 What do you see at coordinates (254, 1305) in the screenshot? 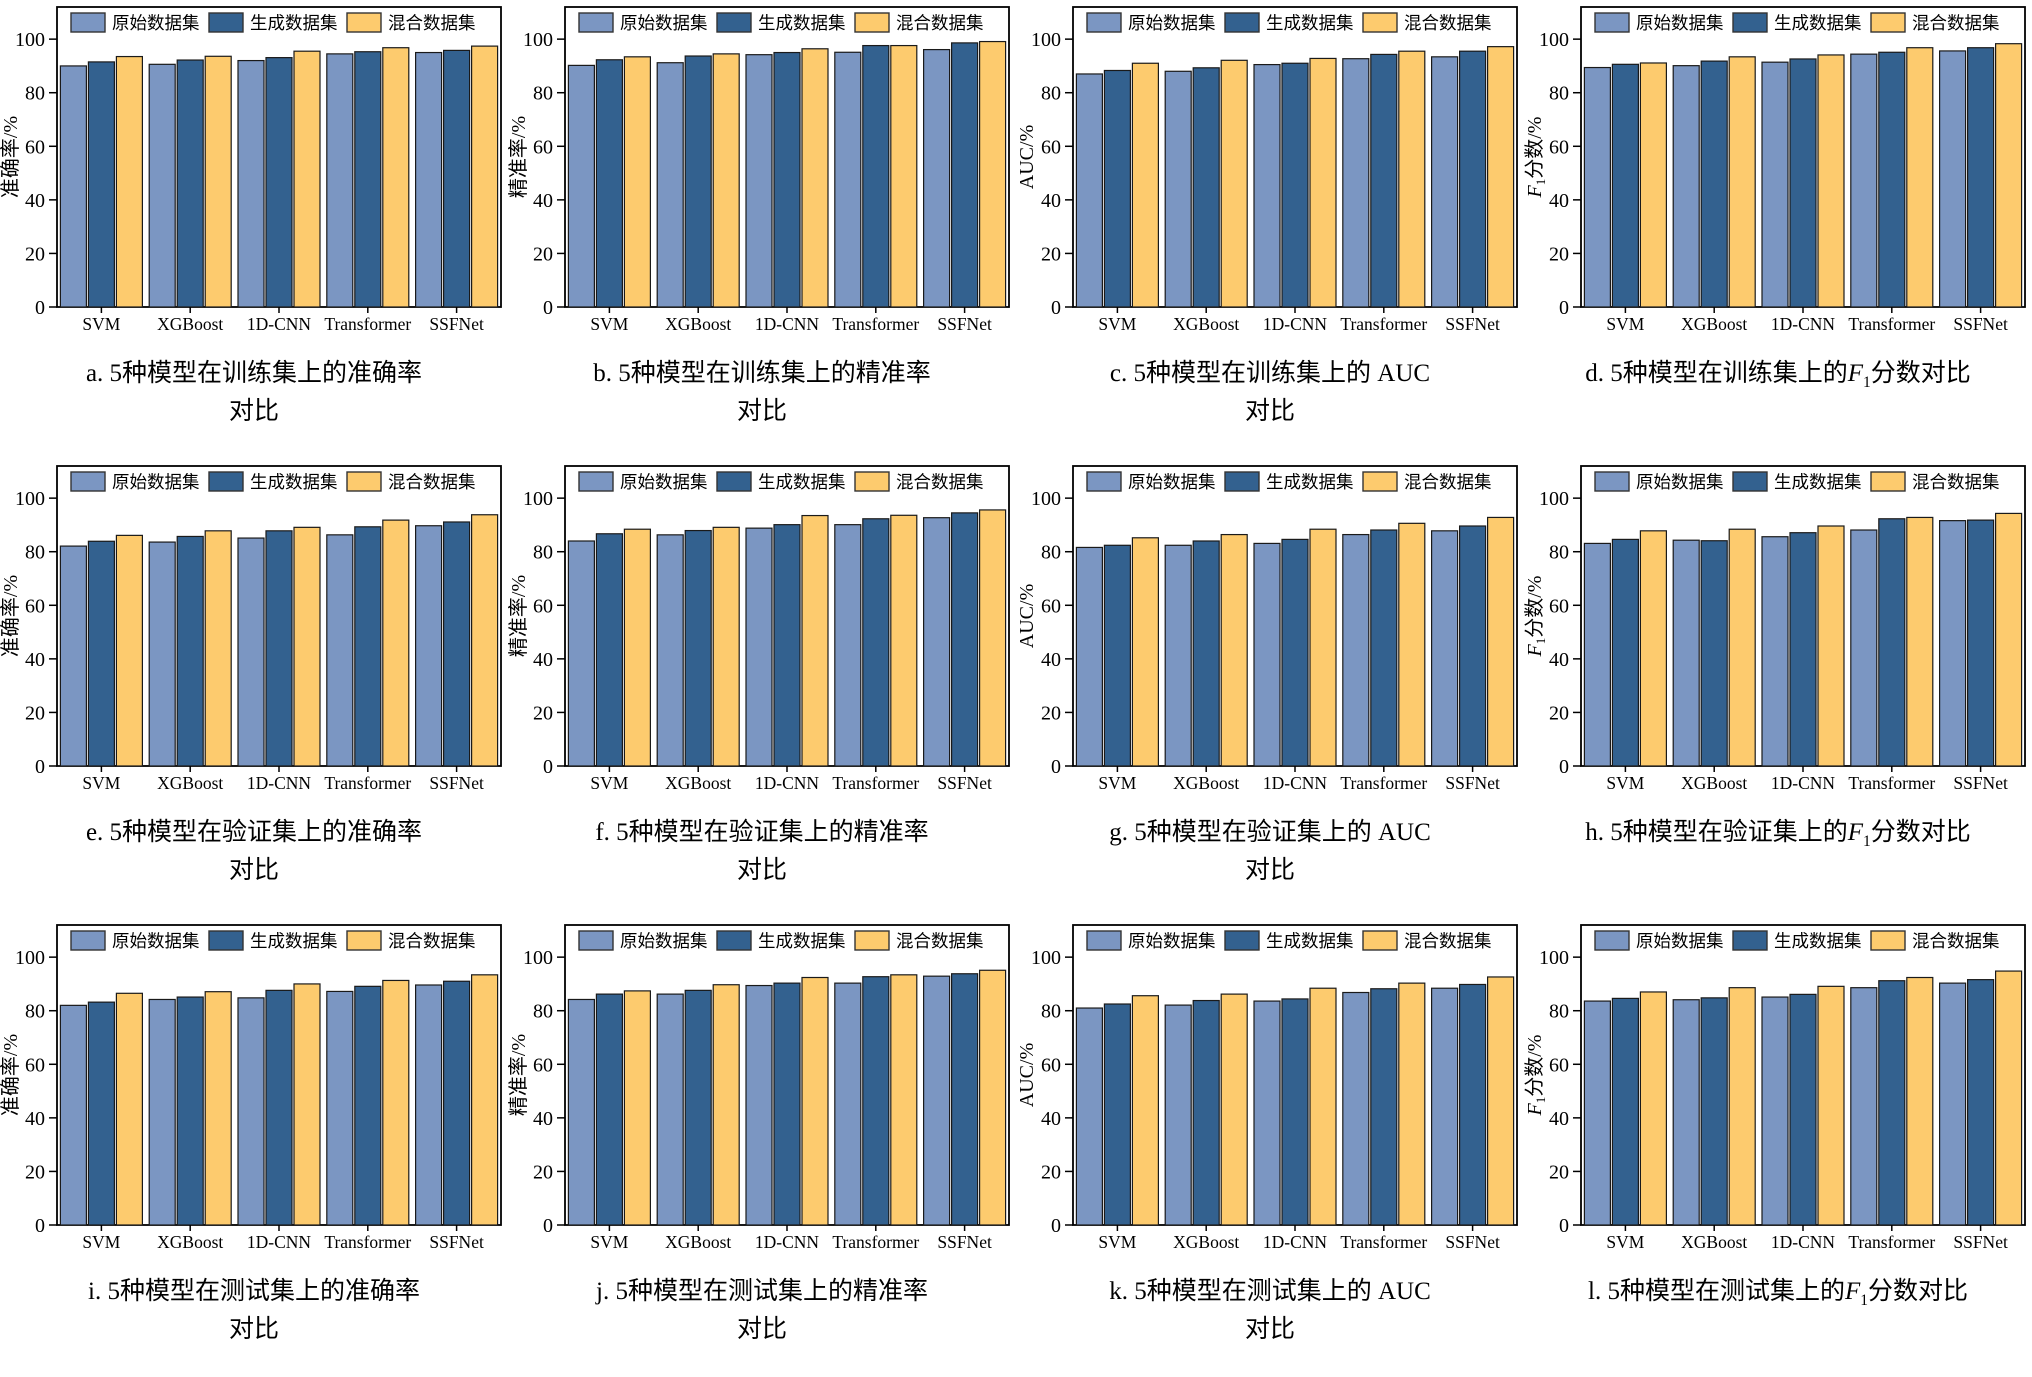
I see `caption-i: i. 5种模型在测试集上的准确率 对比` at bounding box center [254, 1305].